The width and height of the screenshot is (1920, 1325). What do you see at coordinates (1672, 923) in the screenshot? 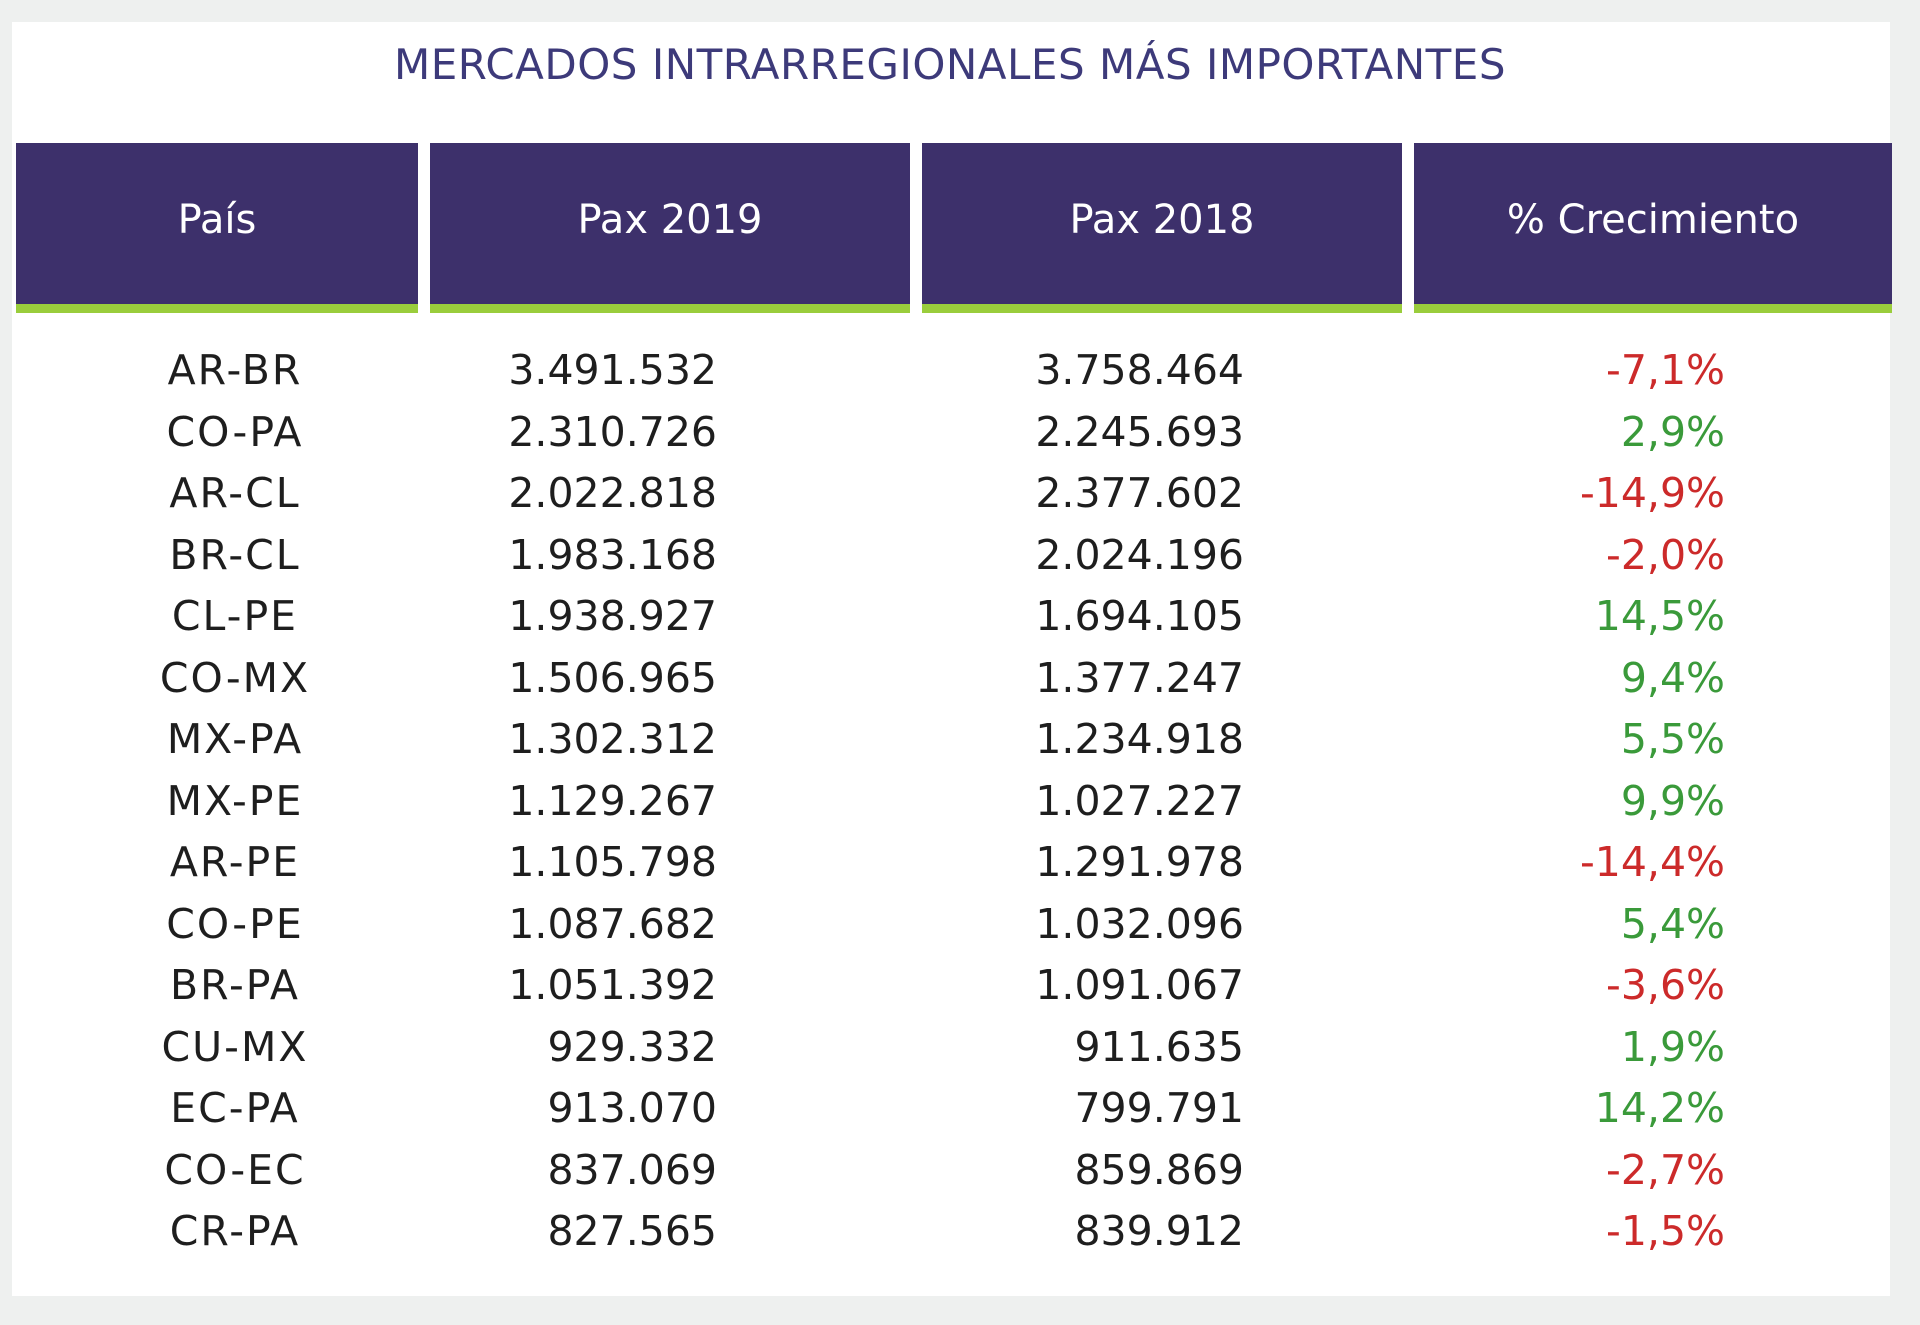
I see `cell-crecimiento: 5,4%` at bounding box center [1672, 923].